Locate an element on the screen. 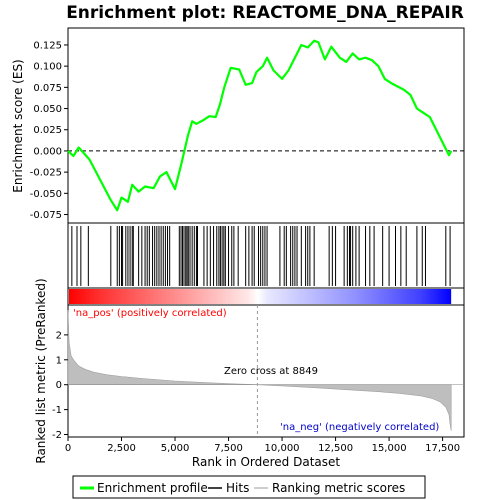  metric-tick-label: -1 is located at coordinates (57, 410).